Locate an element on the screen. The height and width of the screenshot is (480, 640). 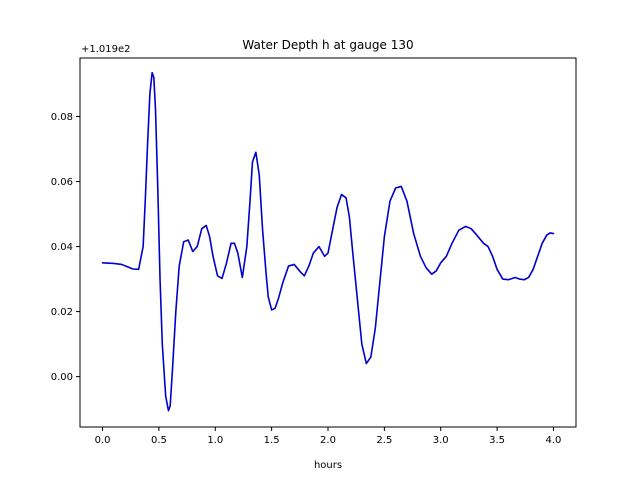
y-tick-label: 0.08 is located at coordinates (62, 117).